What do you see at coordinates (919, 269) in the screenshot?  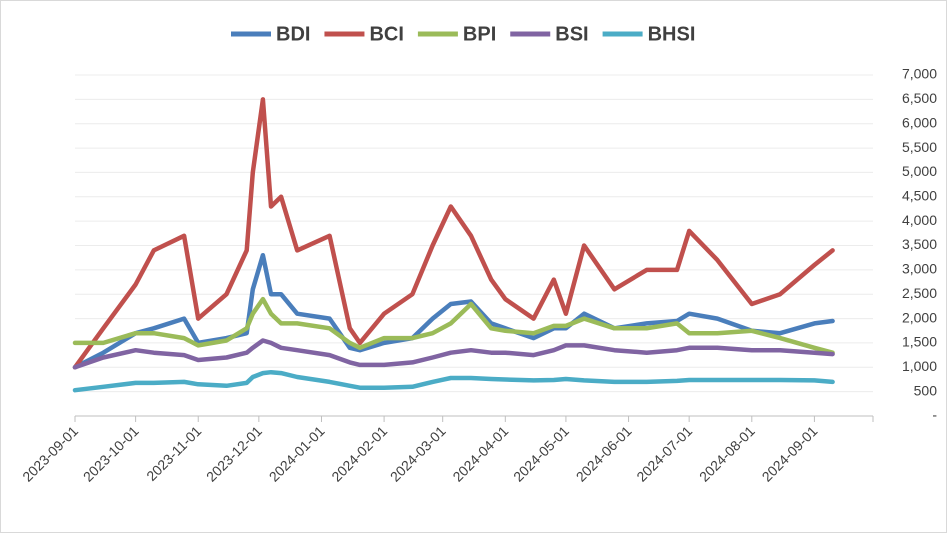 I see `y-tick-label: 3,000` at bounding box center [919, 269].